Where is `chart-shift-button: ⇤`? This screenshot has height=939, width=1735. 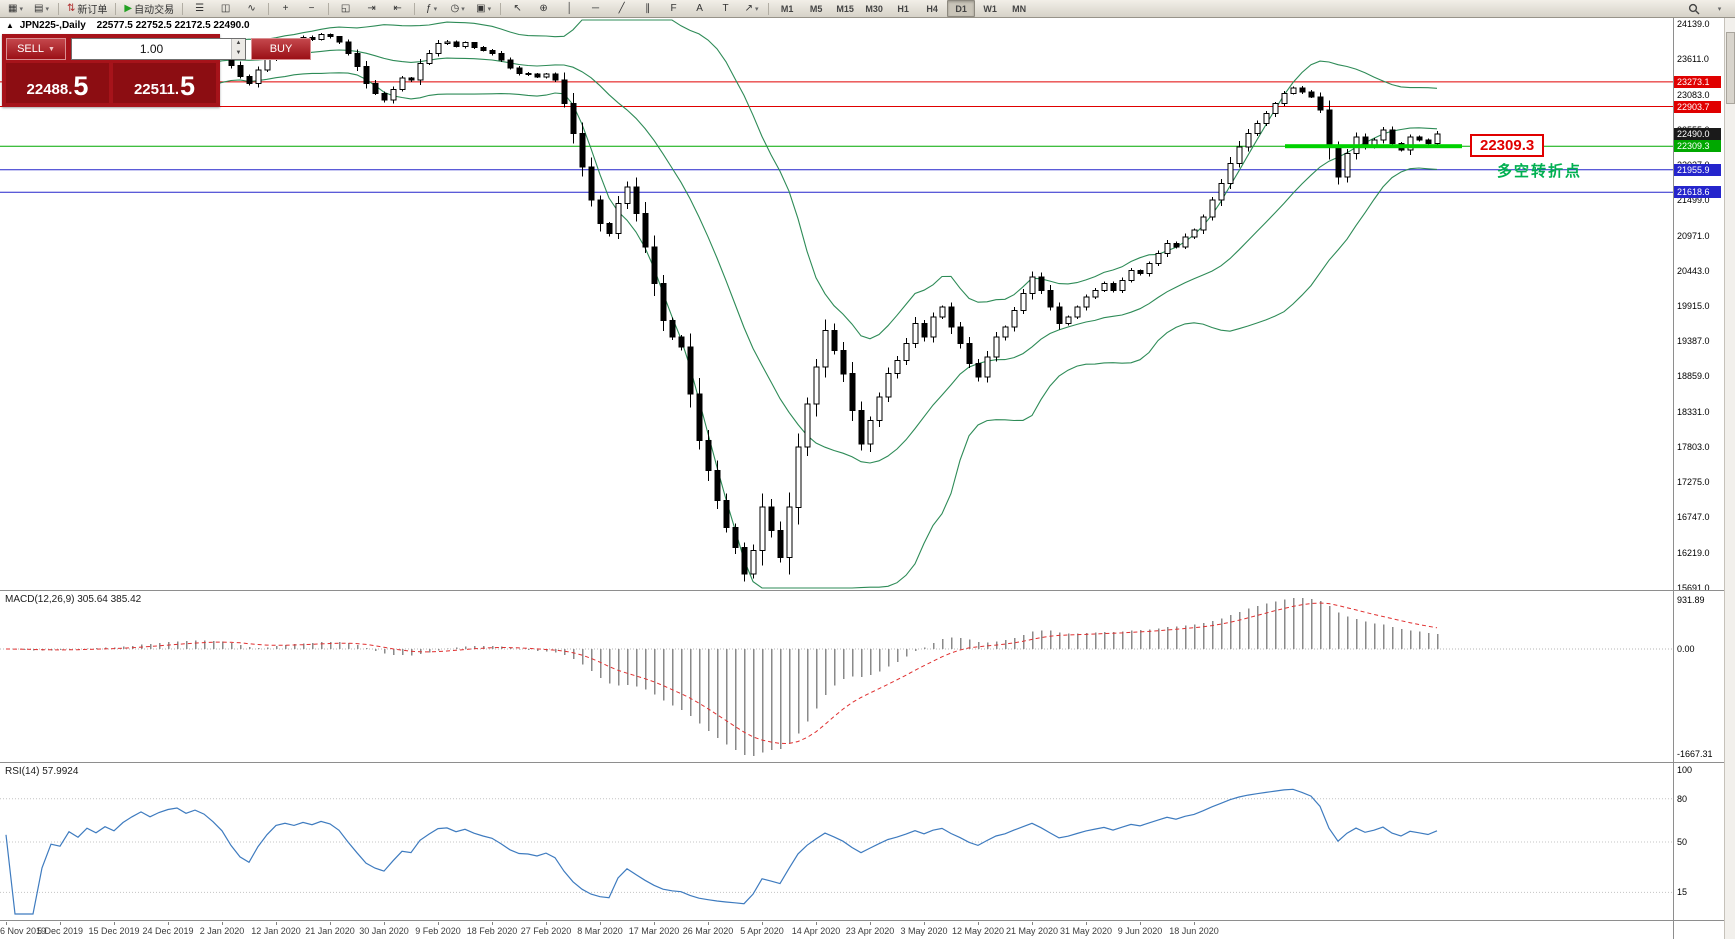 chart-shift-button: ⇤ is located at coordinates (397, 8).